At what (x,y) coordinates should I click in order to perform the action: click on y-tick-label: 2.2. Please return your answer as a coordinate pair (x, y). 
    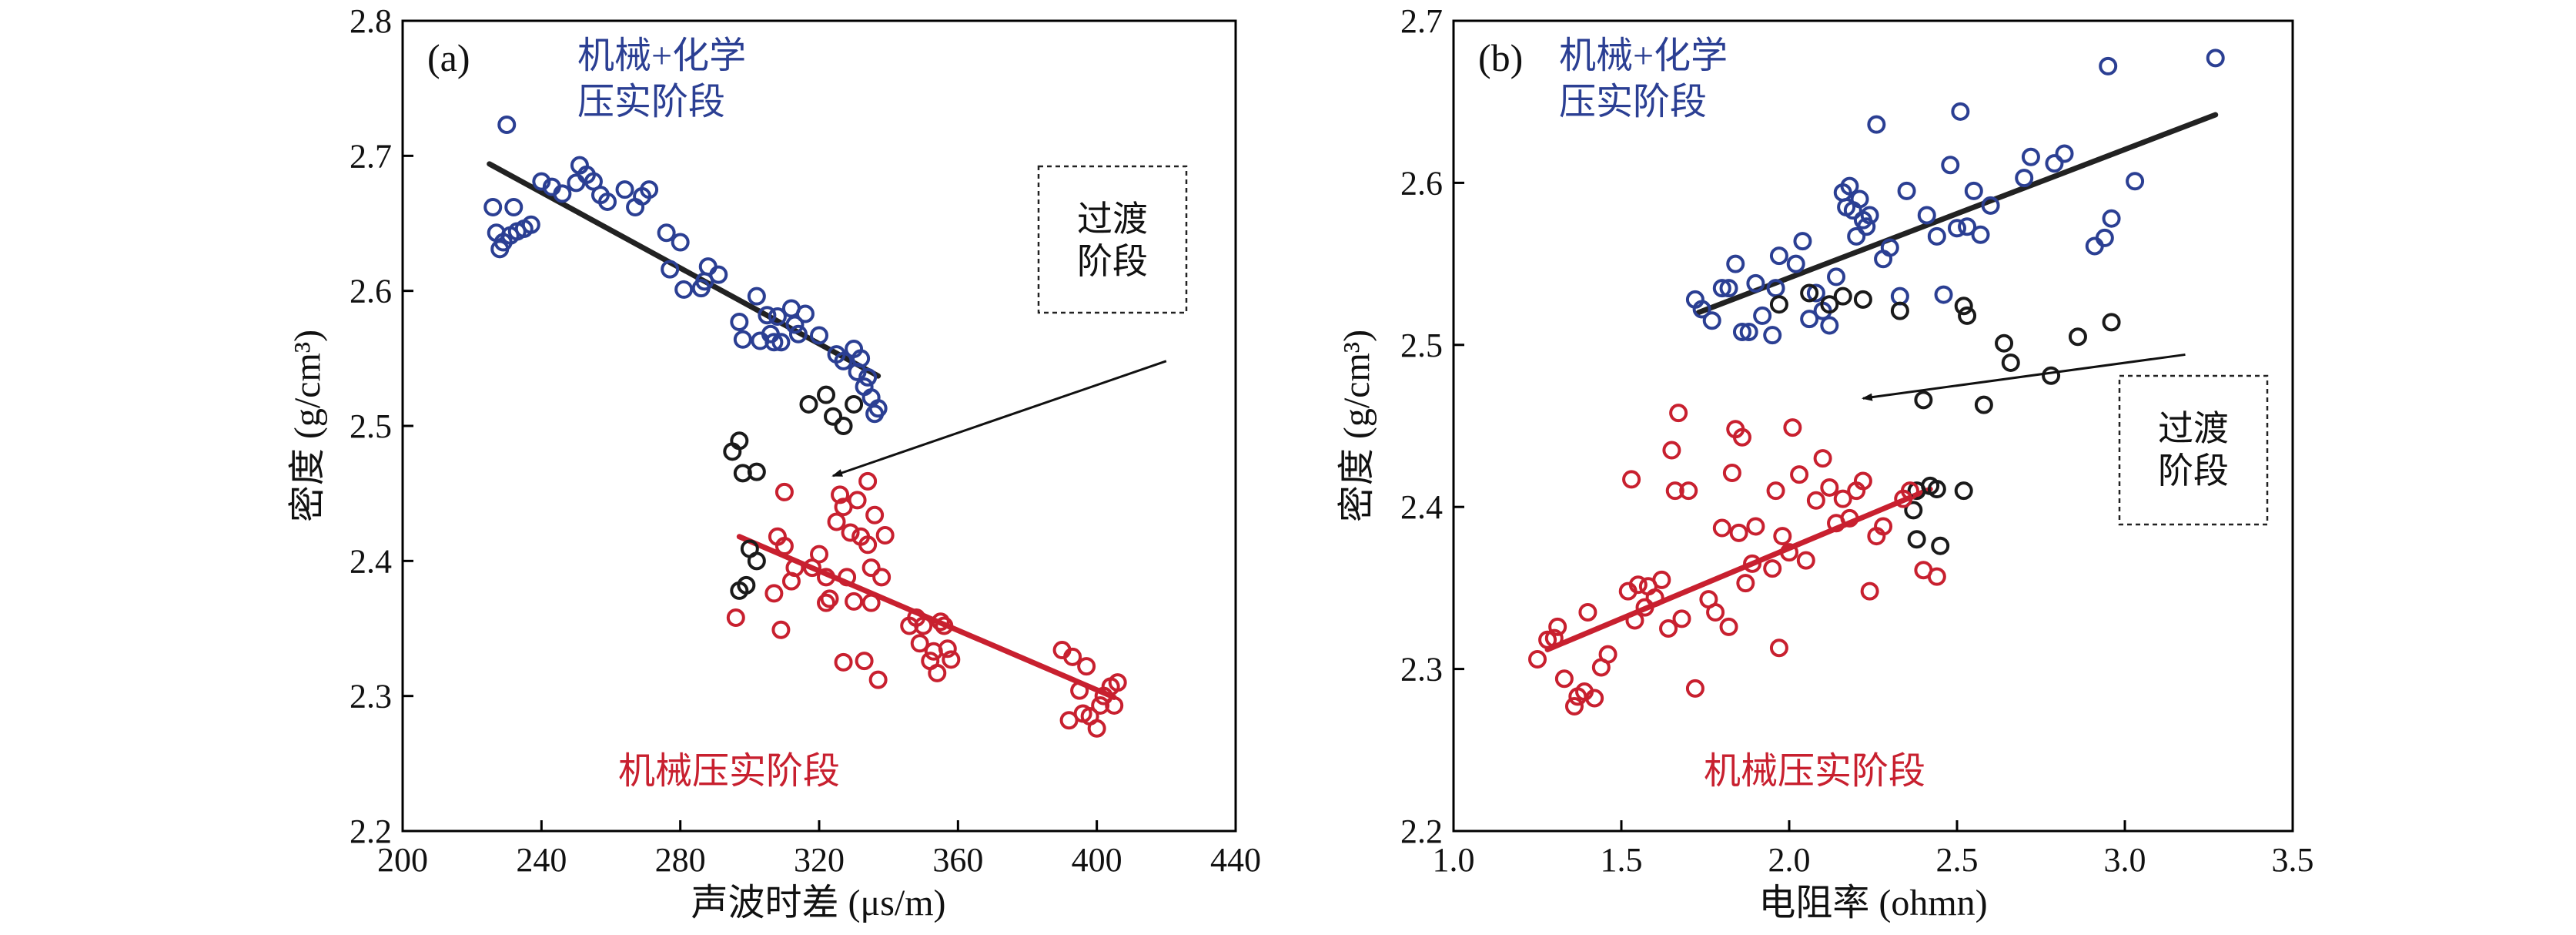
    Looking at the image, I should click on (371, 831).